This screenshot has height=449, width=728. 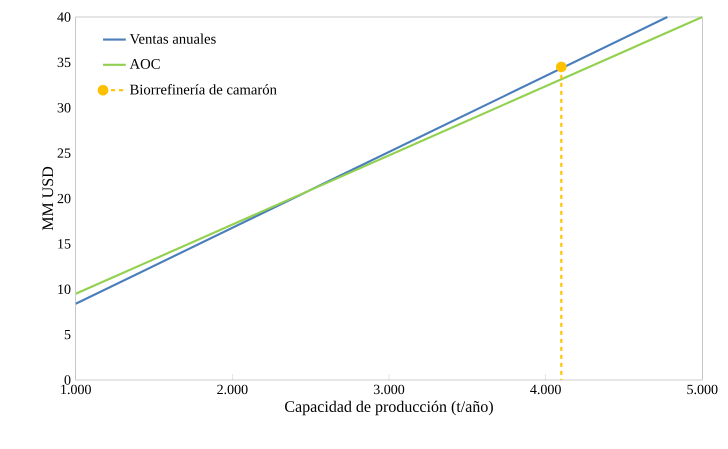 What do you see at coordinates (67, 335) in the screenshot?
I see `y-tick-label: 5` at bounding box center [67, 335].